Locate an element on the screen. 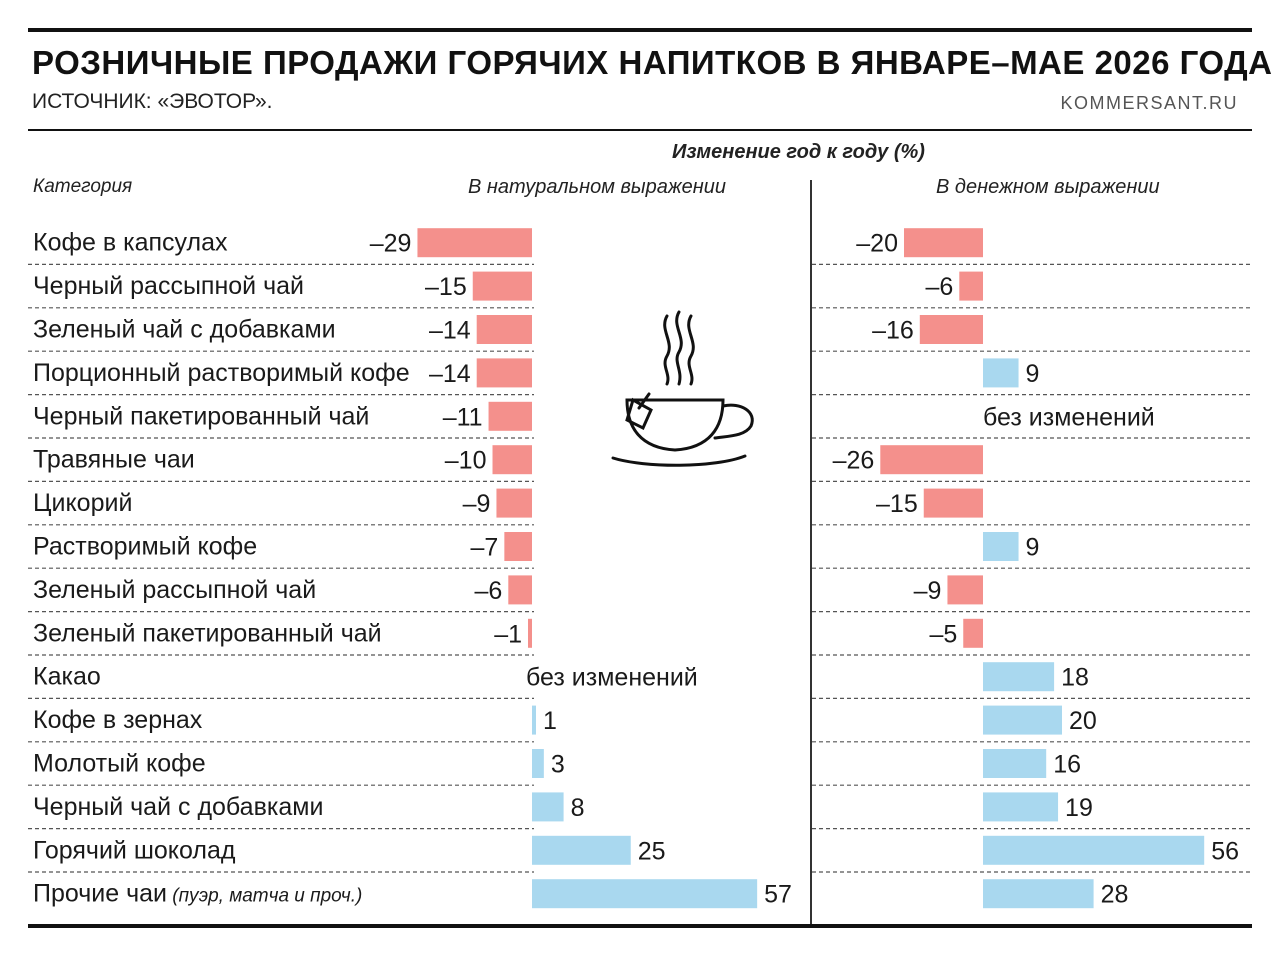 The width and height of the screenshot is (1280, 957). category-label: Травяные чаи is located at coordinates (114, 460).